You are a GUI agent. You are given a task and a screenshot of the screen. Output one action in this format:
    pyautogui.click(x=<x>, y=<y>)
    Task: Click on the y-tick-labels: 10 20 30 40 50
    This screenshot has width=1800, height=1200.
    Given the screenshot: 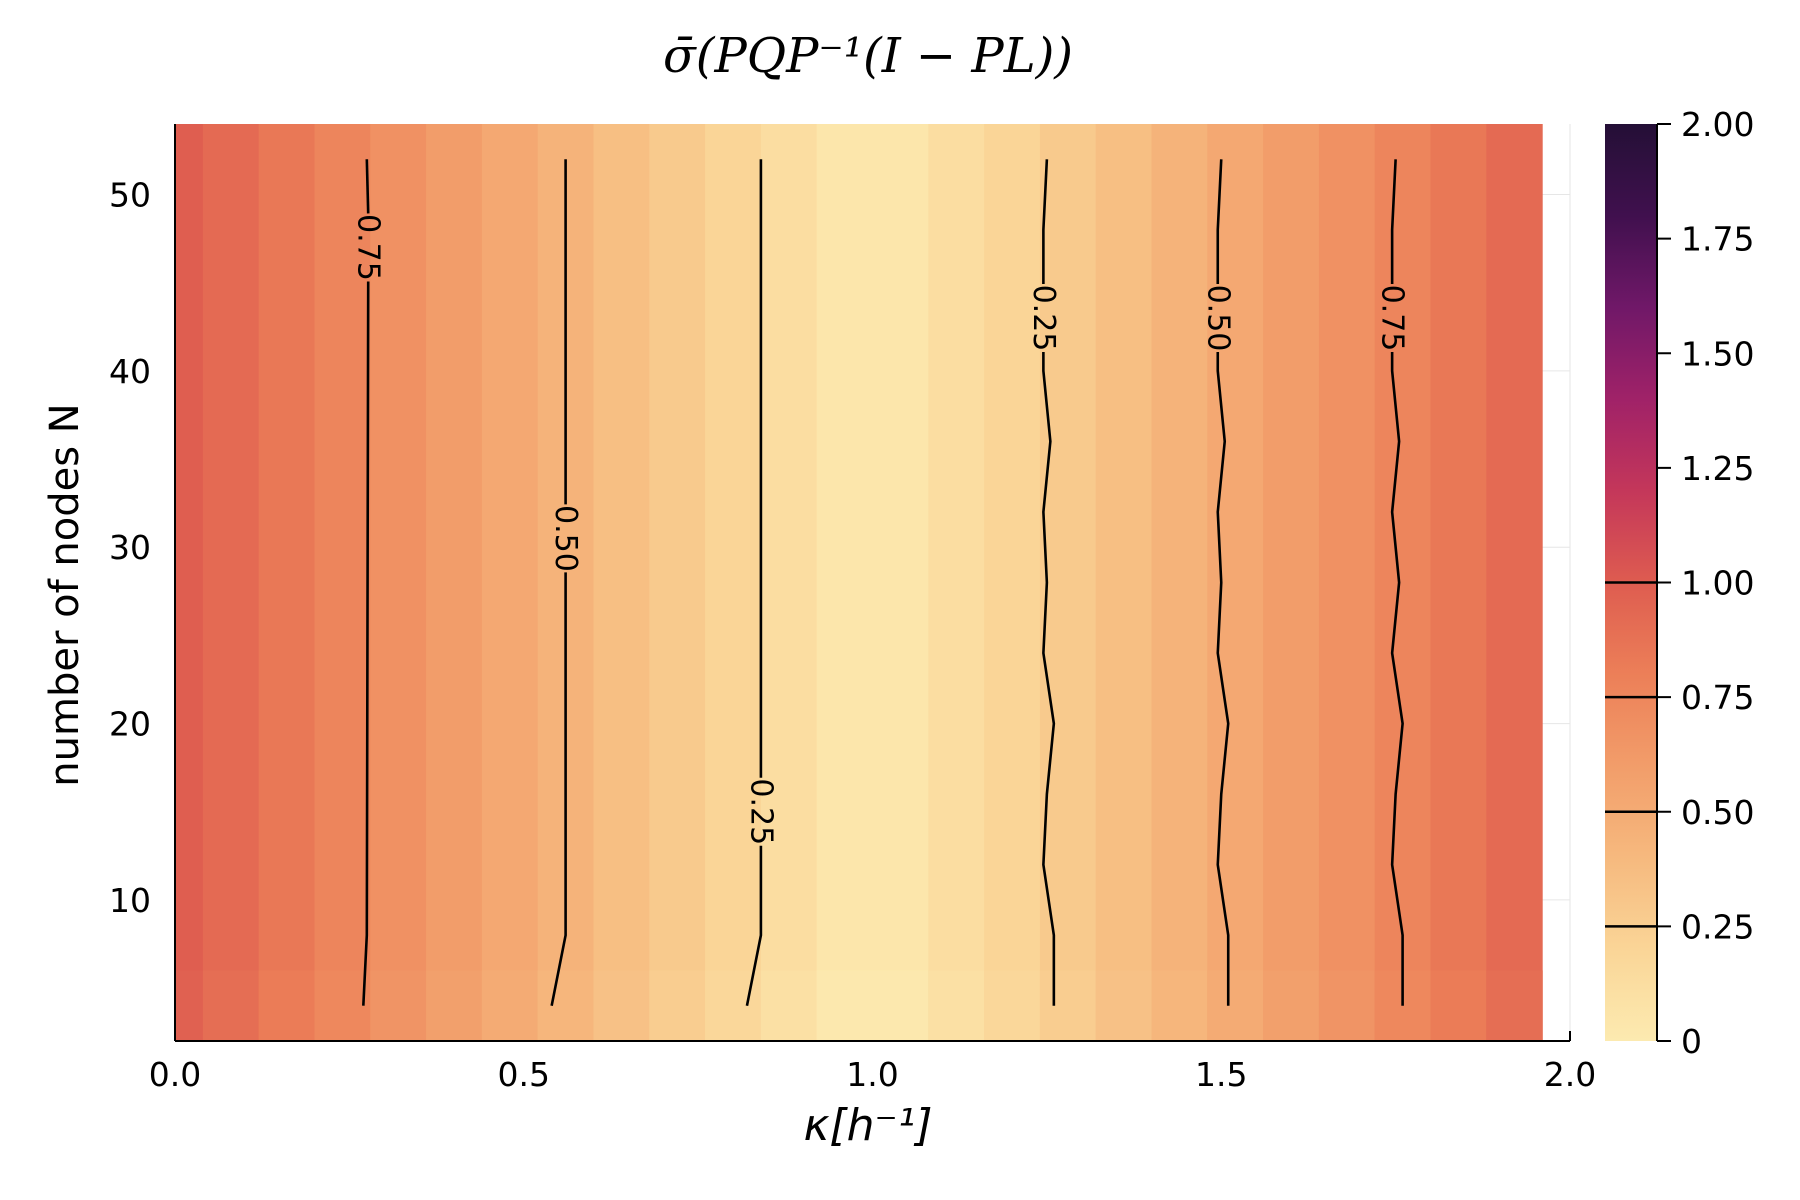 What is the action you would take?
    pyautogui.click(x=130, y=548)
    